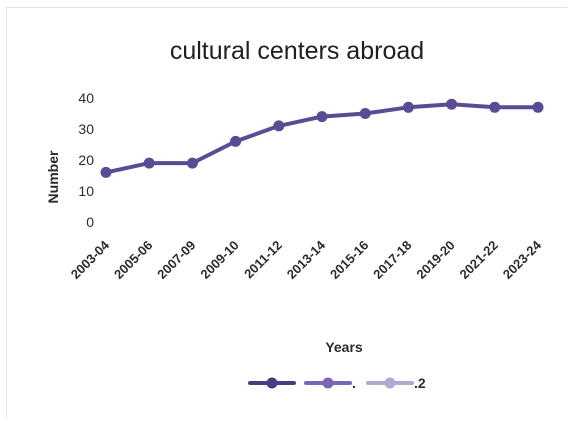 This screenshot has height=422, width=574. What do you see at coordinates (176, 260) in the screenshot?
I see `x-tick-label-2007-09: 2007-09` at bounding box center [176, 260].